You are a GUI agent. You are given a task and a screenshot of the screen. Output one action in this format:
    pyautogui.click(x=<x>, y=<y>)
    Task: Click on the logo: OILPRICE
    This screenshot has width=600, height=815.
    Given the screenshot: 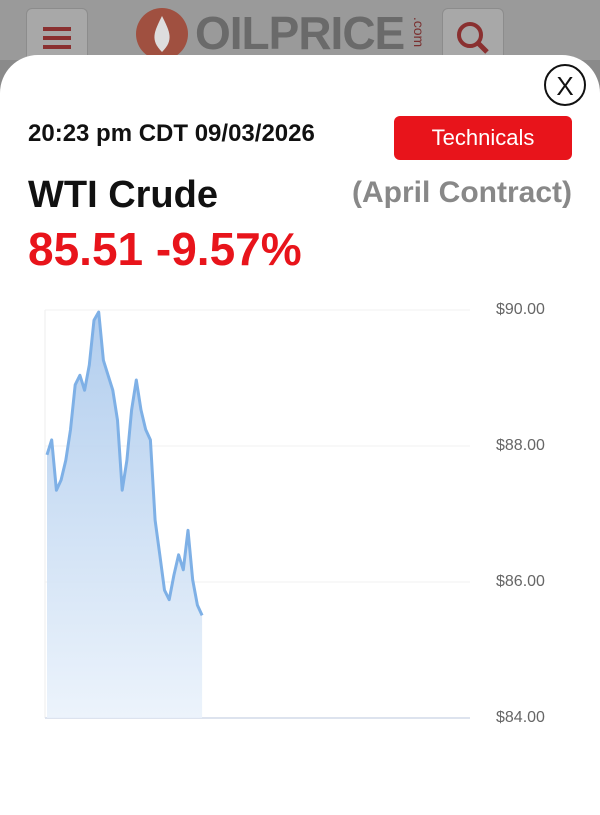 What is the action you would take?
    pyautogui.click(x=300, y=33)
    